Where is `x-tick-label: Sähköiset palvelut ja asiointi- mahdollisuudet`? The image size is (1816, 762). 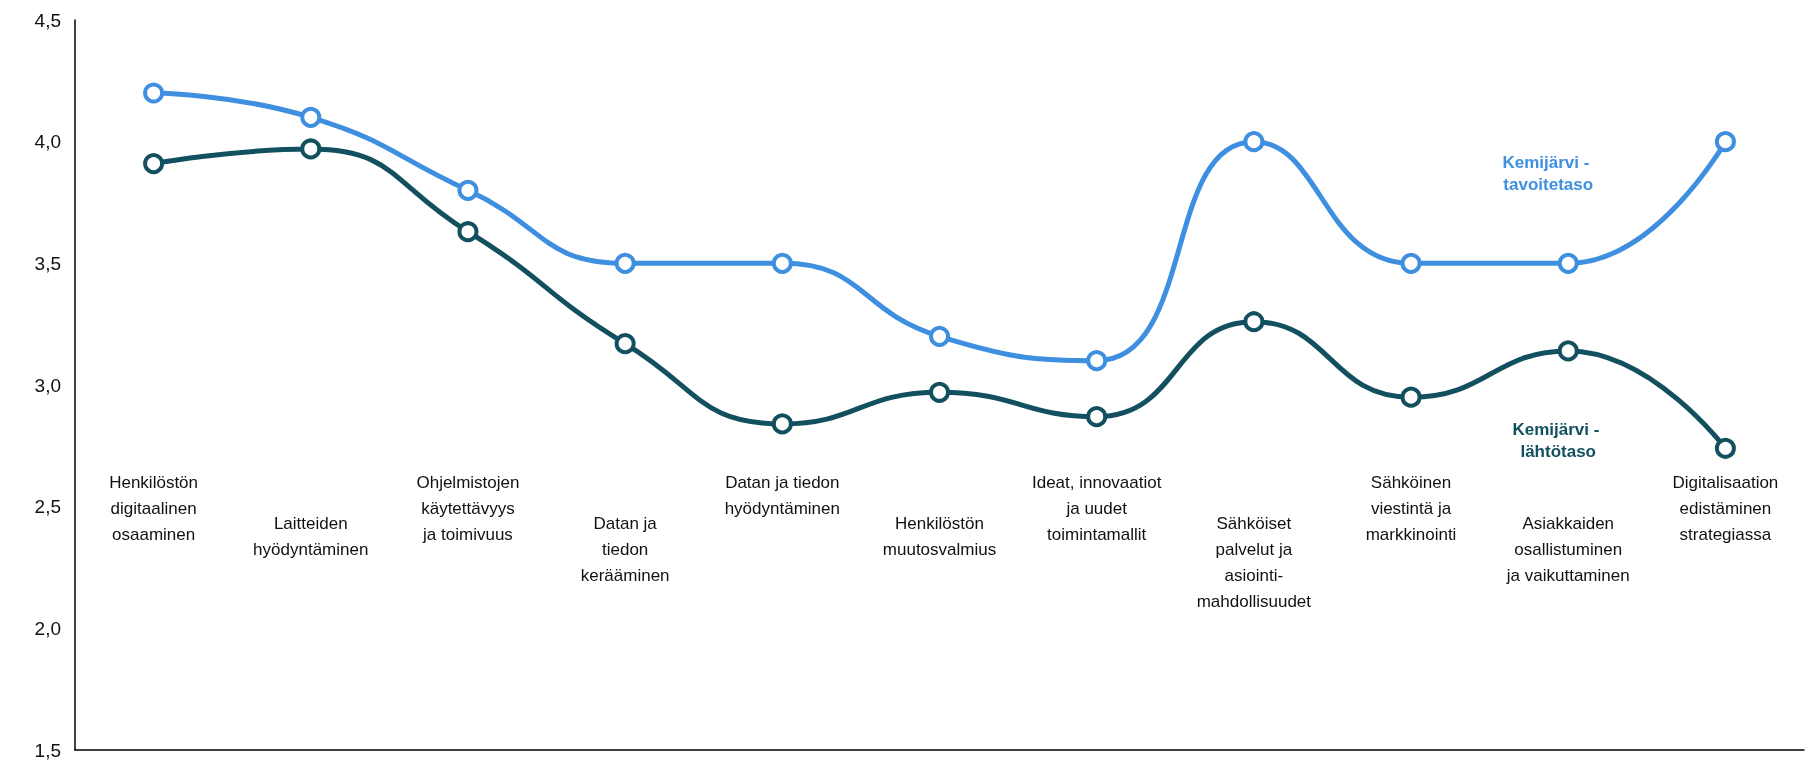
x-tick-label: Sähköiset palvelut ja asiointi- mahdollisuudet is located at coordinates (1254, 562).